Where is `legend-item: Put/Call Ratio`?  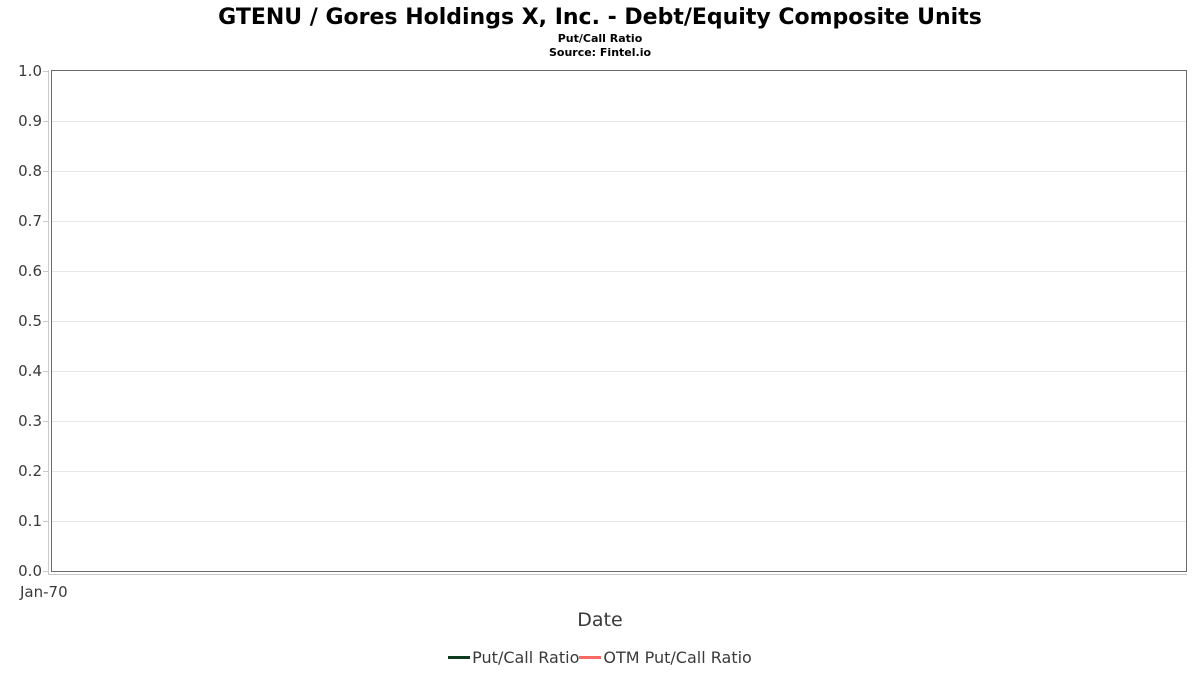
legend-item: Put/Call Ratio is located at coordinates (513, 657).